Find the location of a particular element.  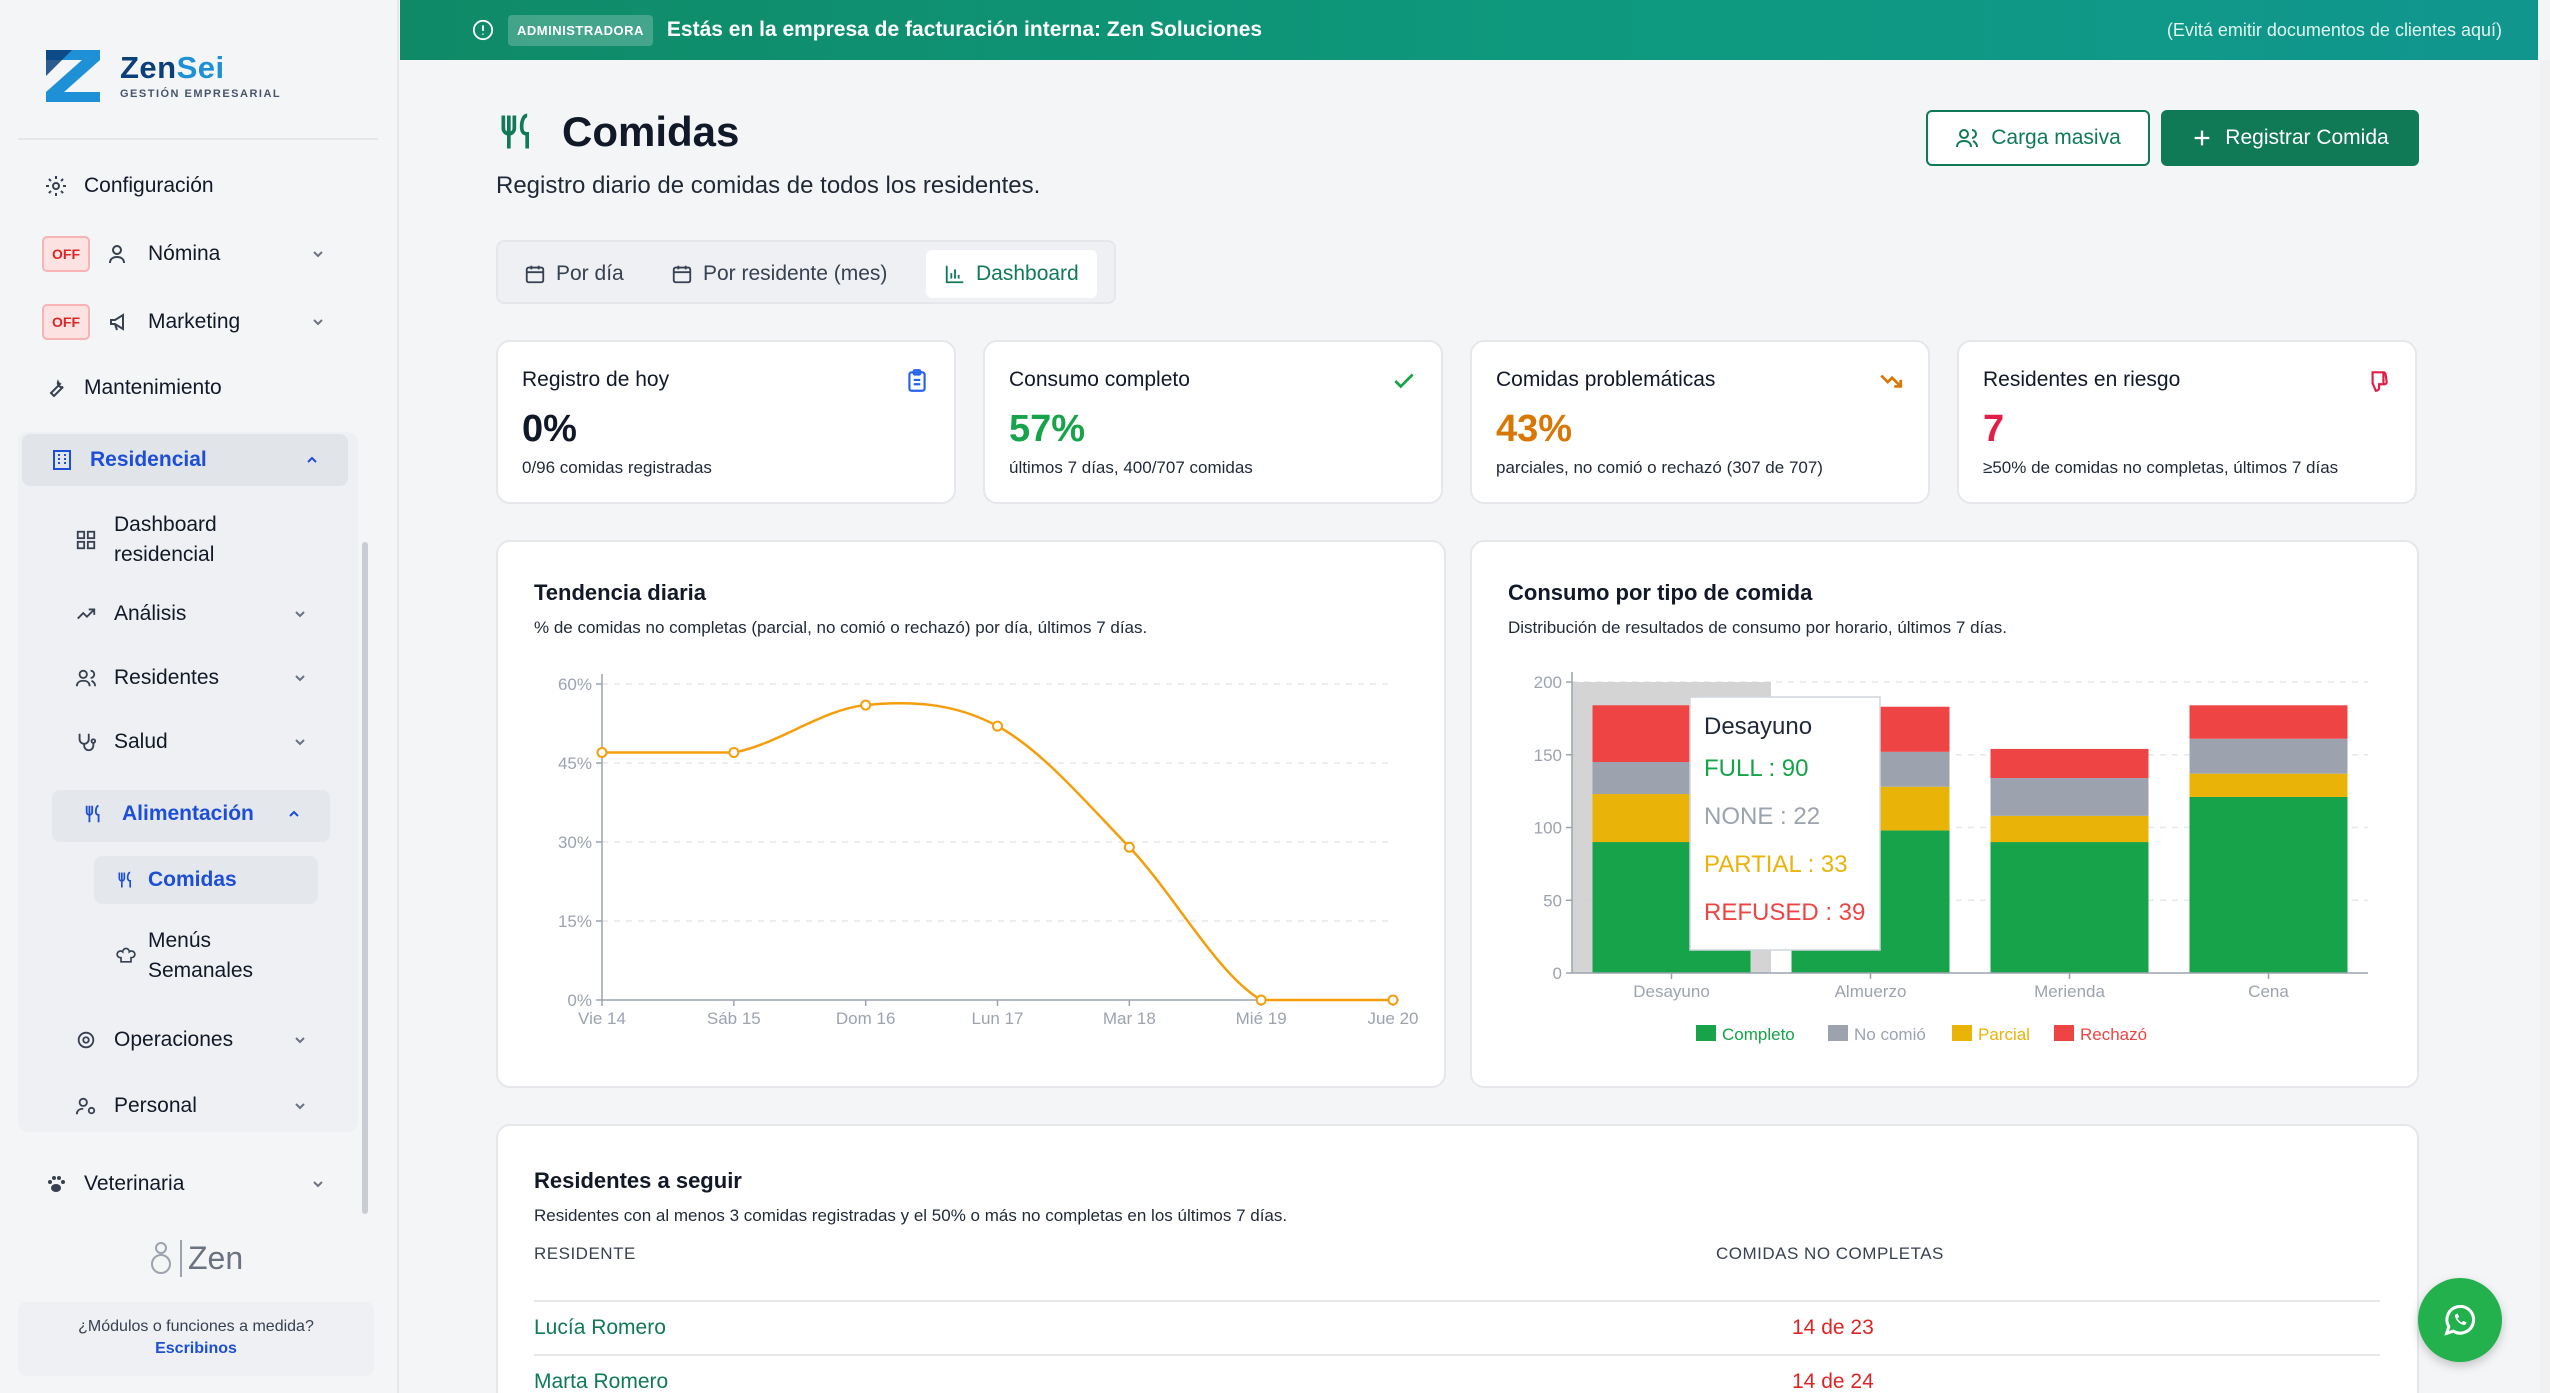

tooltip-line: NONE : 22 is located at coordinates (1762, 816).